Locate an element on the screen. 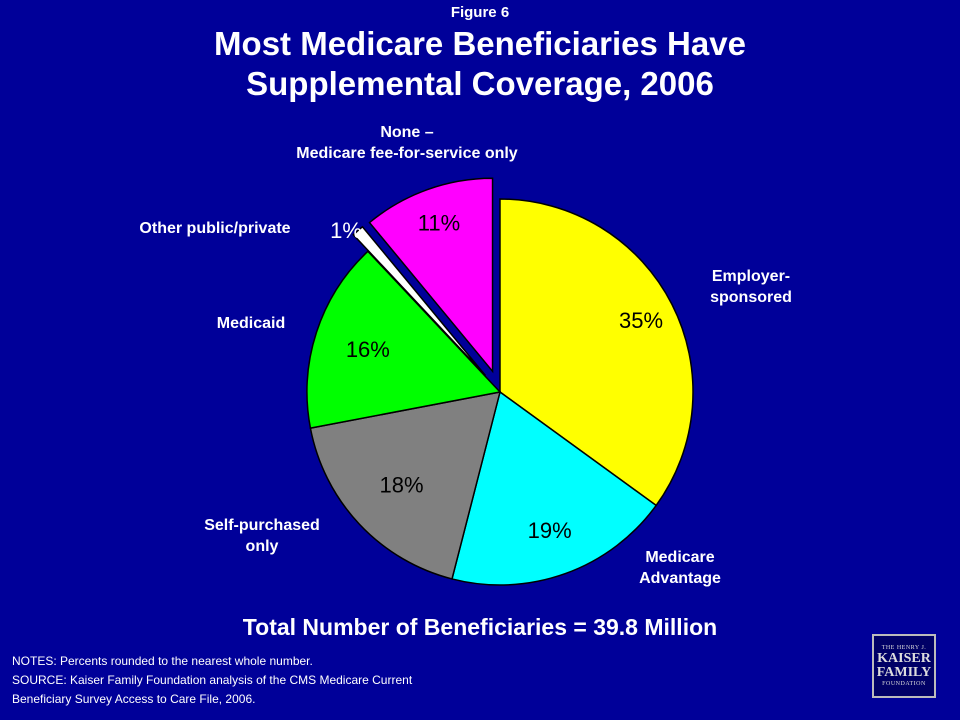 This screenshot has width=960, height=720. pie-value-label-4: 1% is located at coordinates (346, 230).